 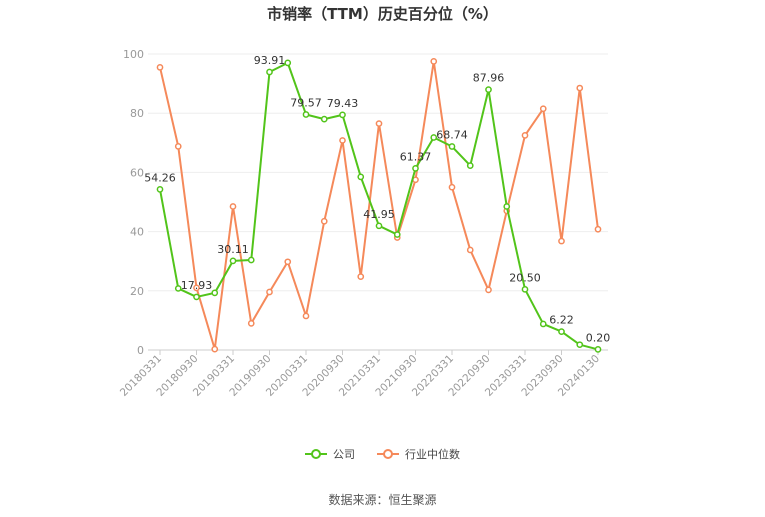 I want to click on legend-company-icon, so click(x=316, y=454).